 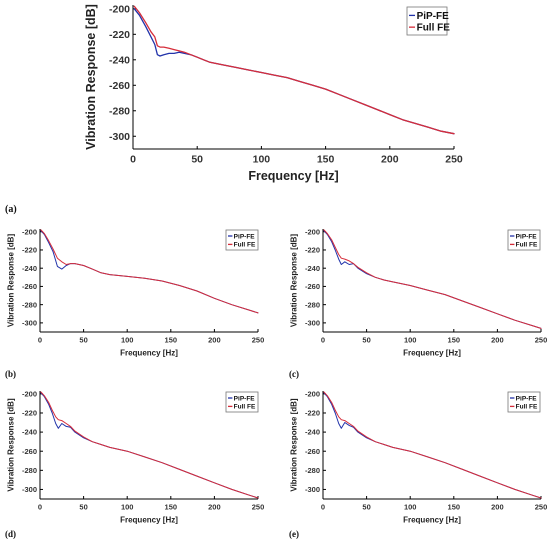 What do you see at coordinates (11, 209) in the screenshot?
I see `panel-label: (a)` at bounding box center [11, 209].